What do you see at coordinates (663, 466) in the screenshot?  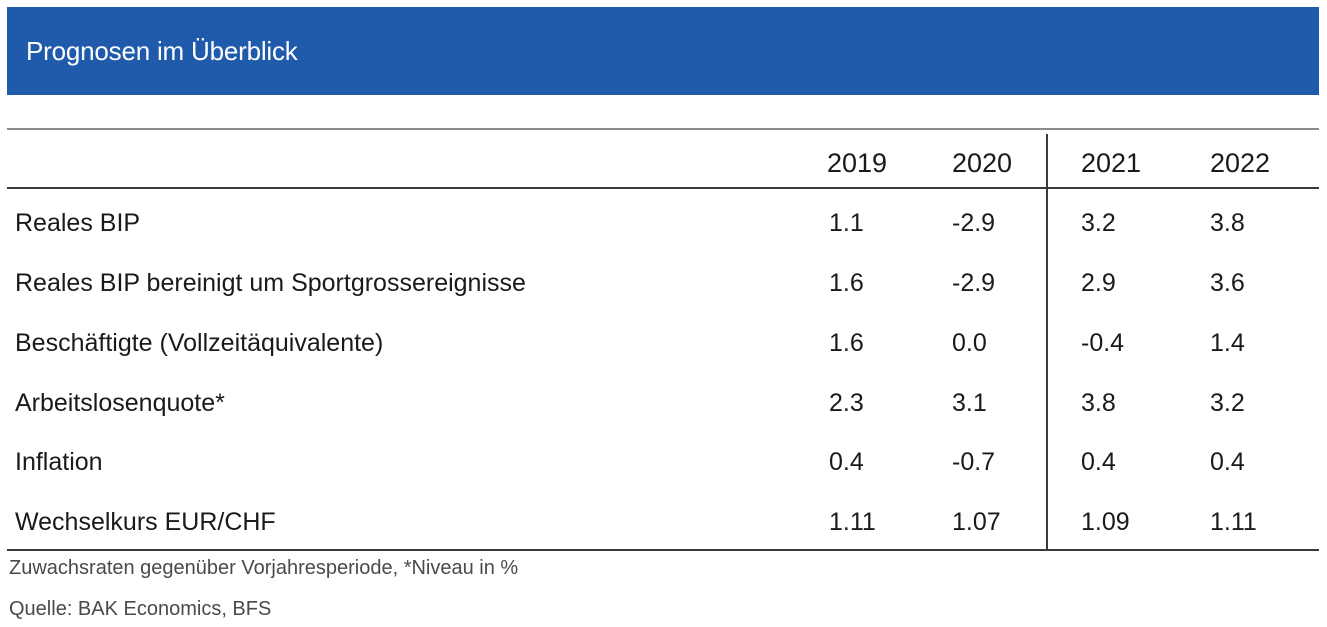 I see `table-row: Inflation 0.4 -0.7 0.4 0.4` at bounding box center [663, 466].